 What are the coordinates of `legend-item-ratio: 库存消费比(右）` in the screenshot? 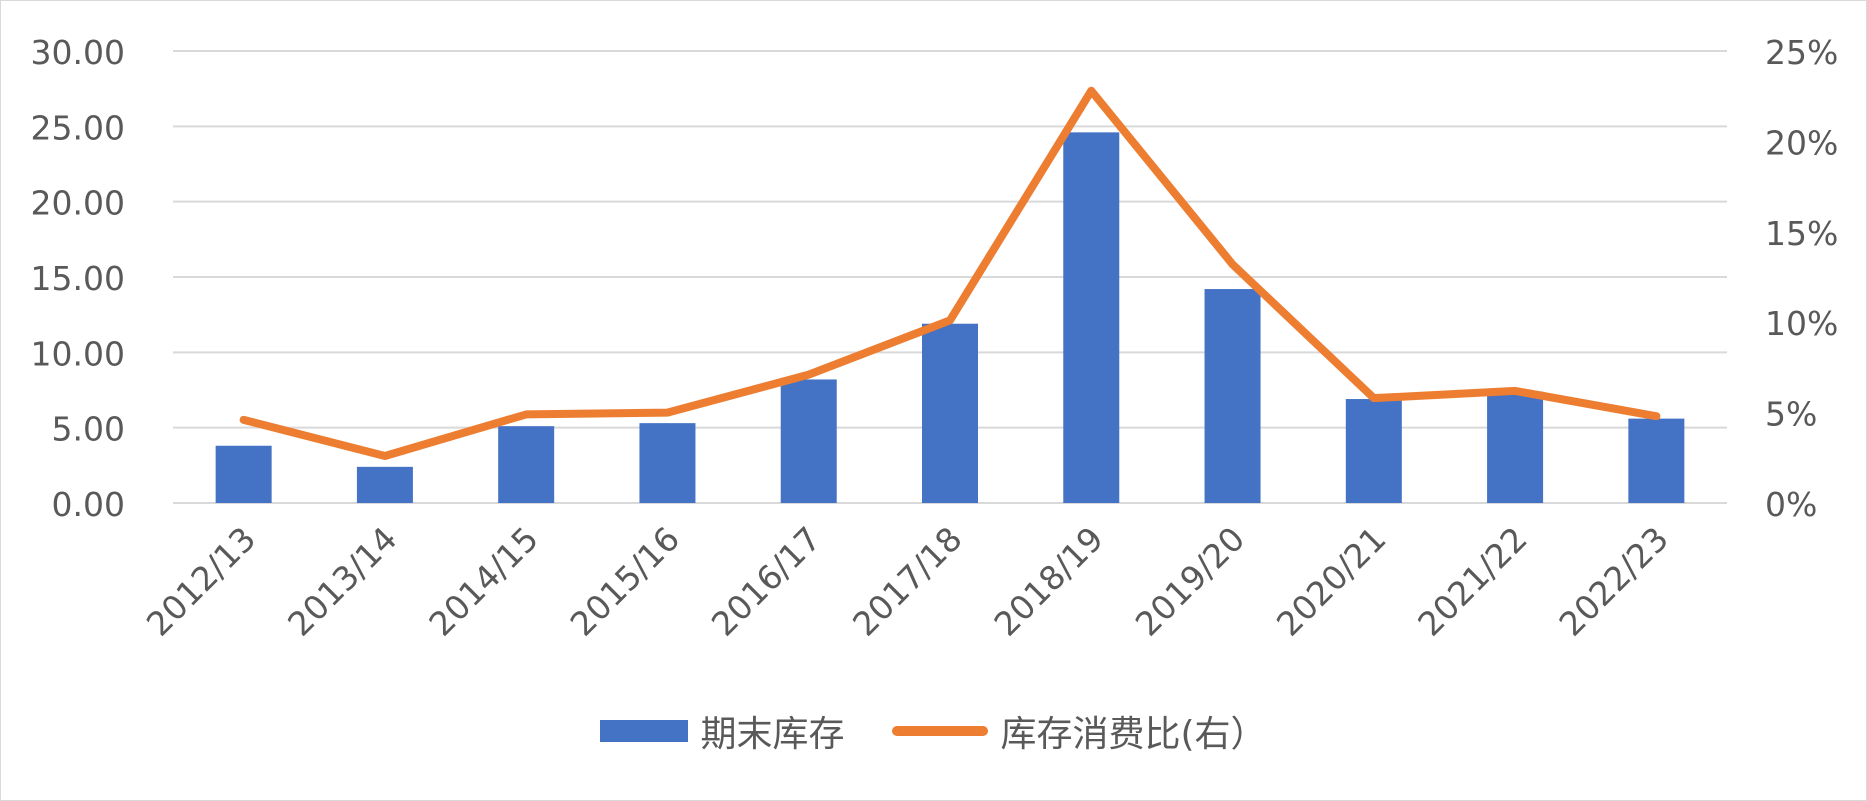 It's located at (1079, 731).